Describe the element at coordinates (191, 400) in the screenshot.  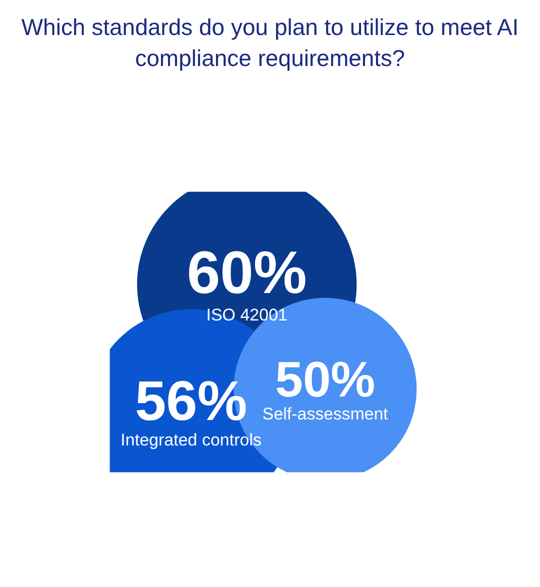
I see `data-label: 56%` at that location.